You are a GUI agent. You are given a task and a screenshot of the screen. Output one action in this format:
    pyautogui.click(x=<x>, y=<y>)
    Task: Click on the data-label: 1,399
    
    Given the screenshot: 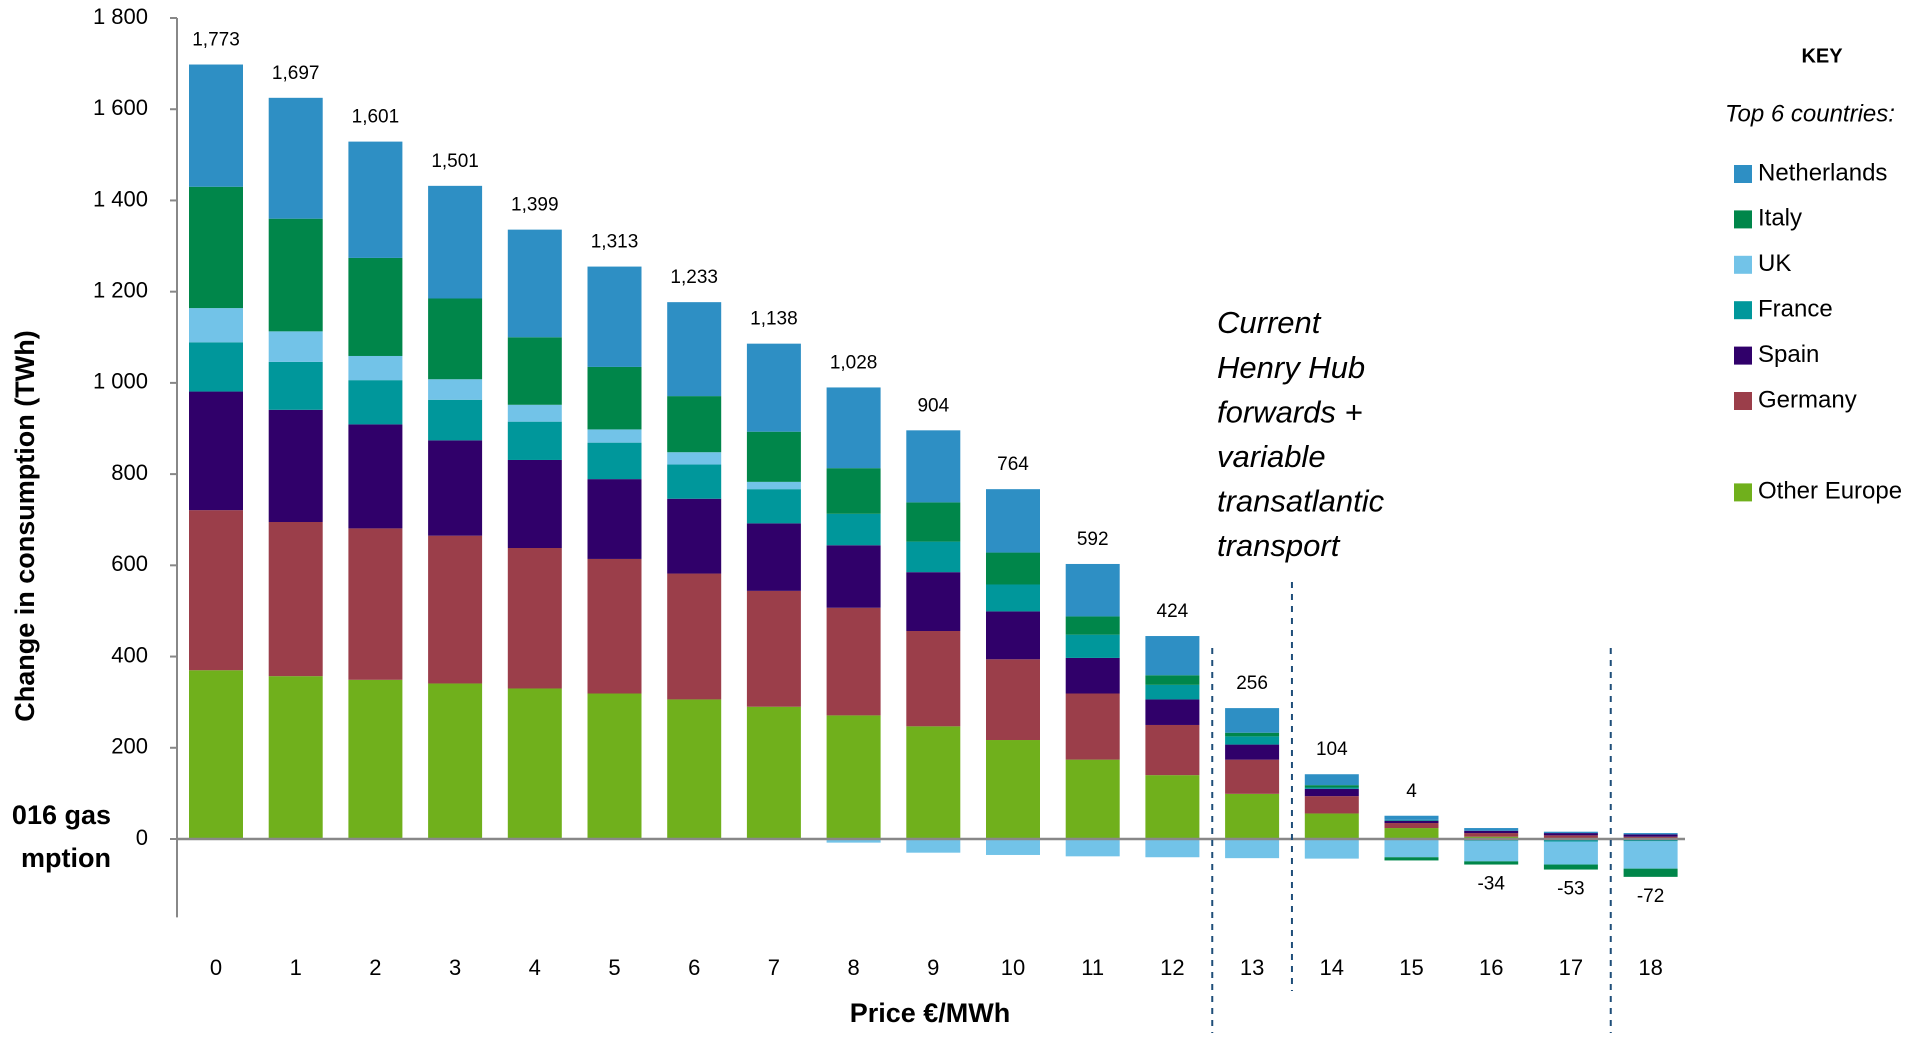 What is the action you would take?
    pyautogui.click(x=535, y=205)
    